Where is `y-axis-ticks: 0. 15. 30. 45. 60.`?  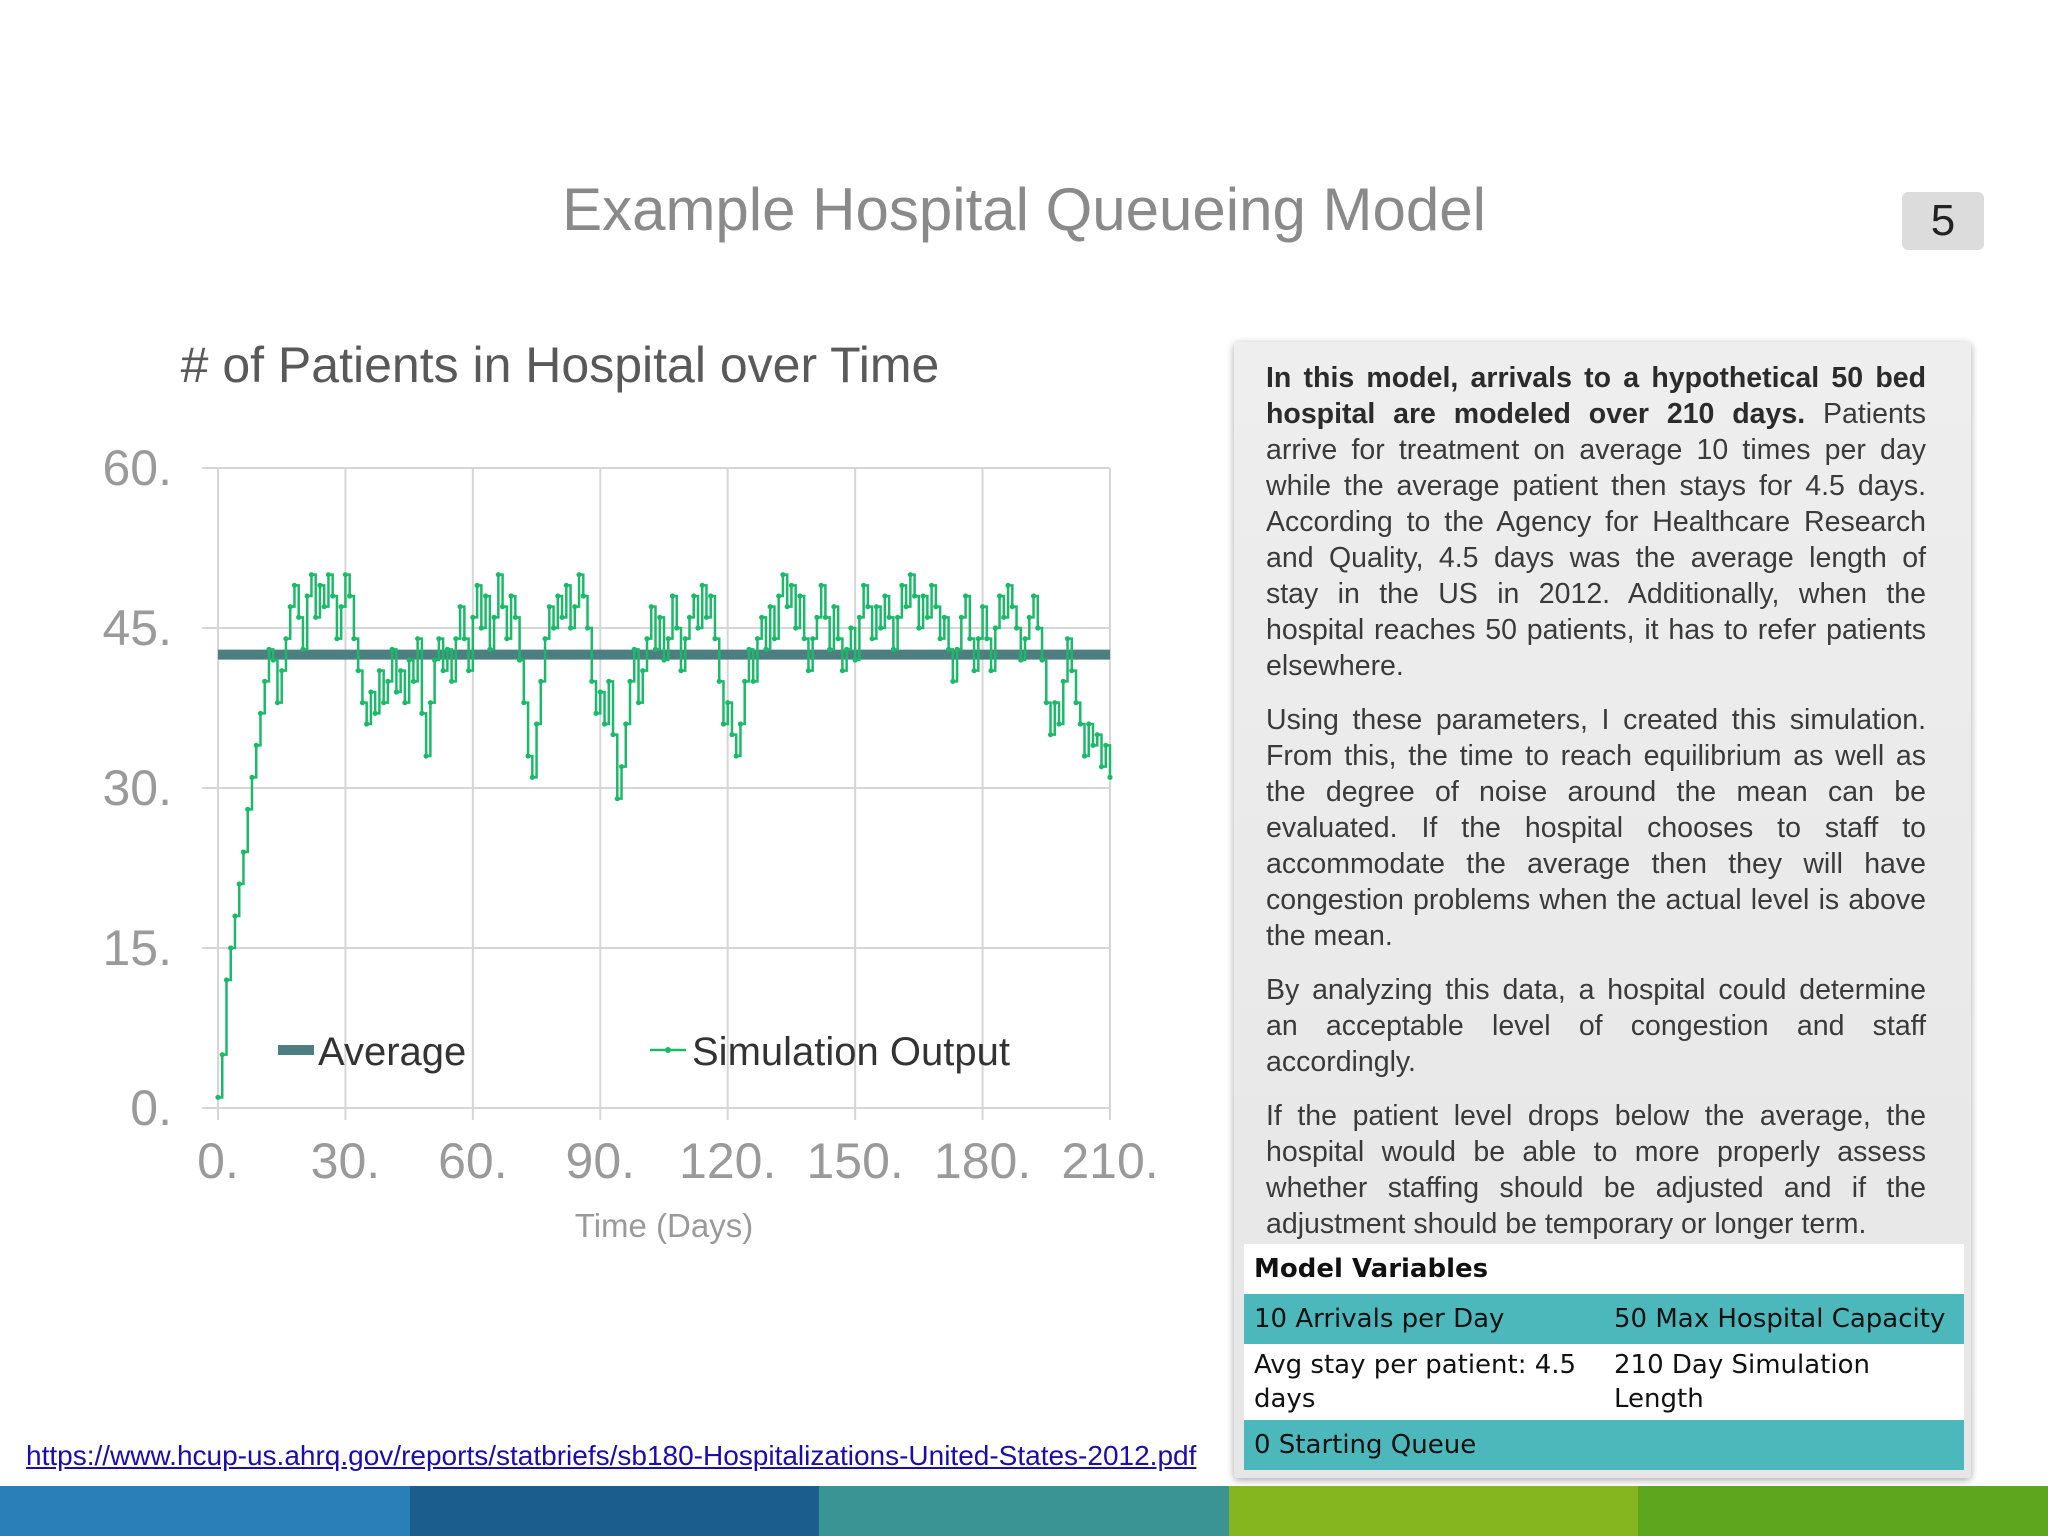
y-axis-ticks: 0. 15. 30. 45. 60. is located at coordinates (137, 788).